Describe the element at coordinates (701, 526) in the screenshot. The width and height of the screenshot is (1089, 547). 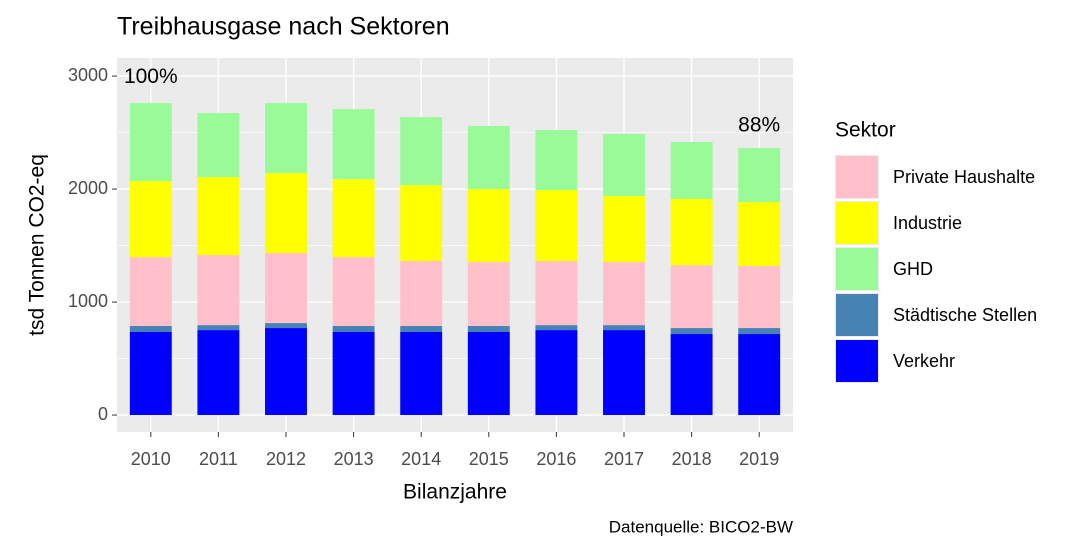
I see `caption: Datenquelle: BICO2-BW` at that location.